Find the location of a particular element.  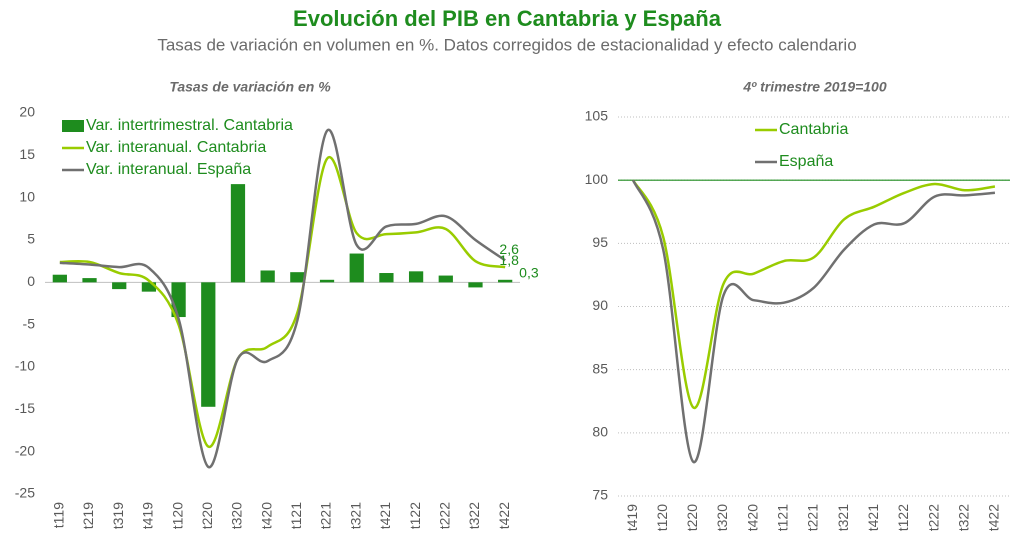

y-tick-label: -25 is located at coordinates (25, 493).